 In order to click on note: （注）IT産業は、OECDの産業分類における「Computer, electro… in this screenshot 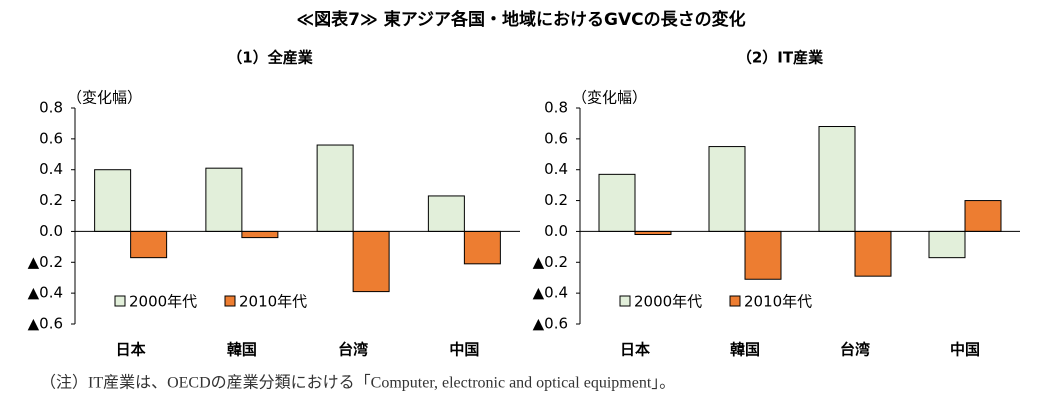, I will do `click(357, 383)`.